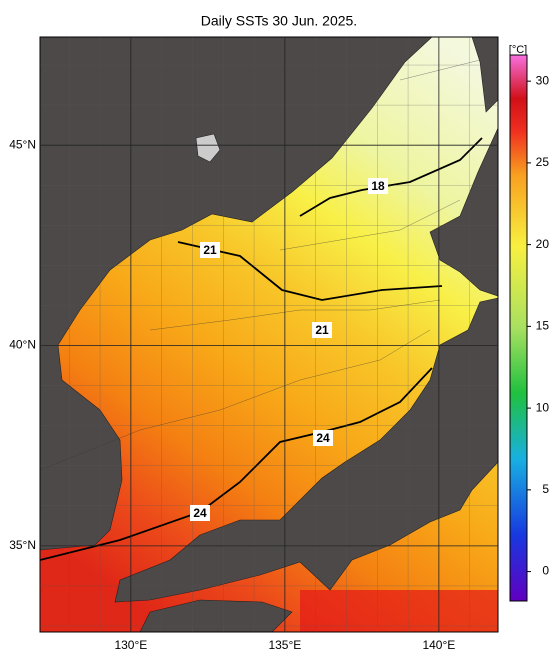  Describe the element at coordinates (438, 645) in the screenshot. I see `lon-tick-label: 140°E` at that location.